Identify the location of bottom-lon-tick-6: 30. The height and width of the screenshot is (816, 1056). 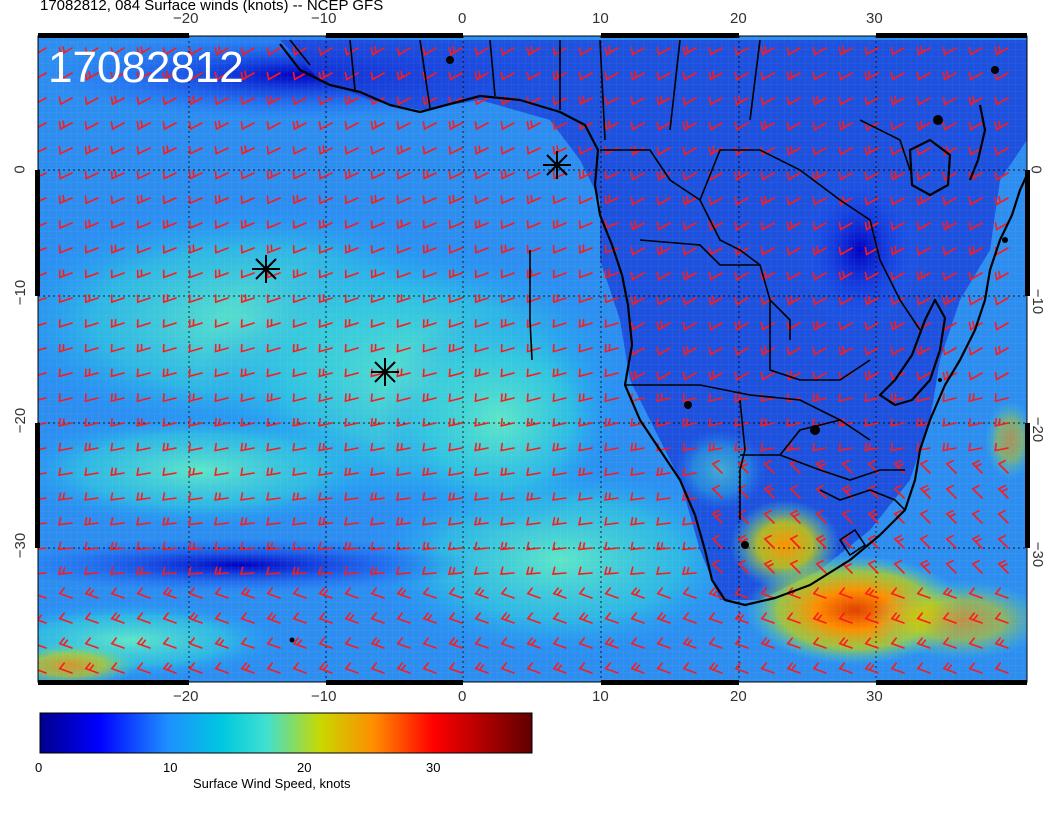
(874, 696).